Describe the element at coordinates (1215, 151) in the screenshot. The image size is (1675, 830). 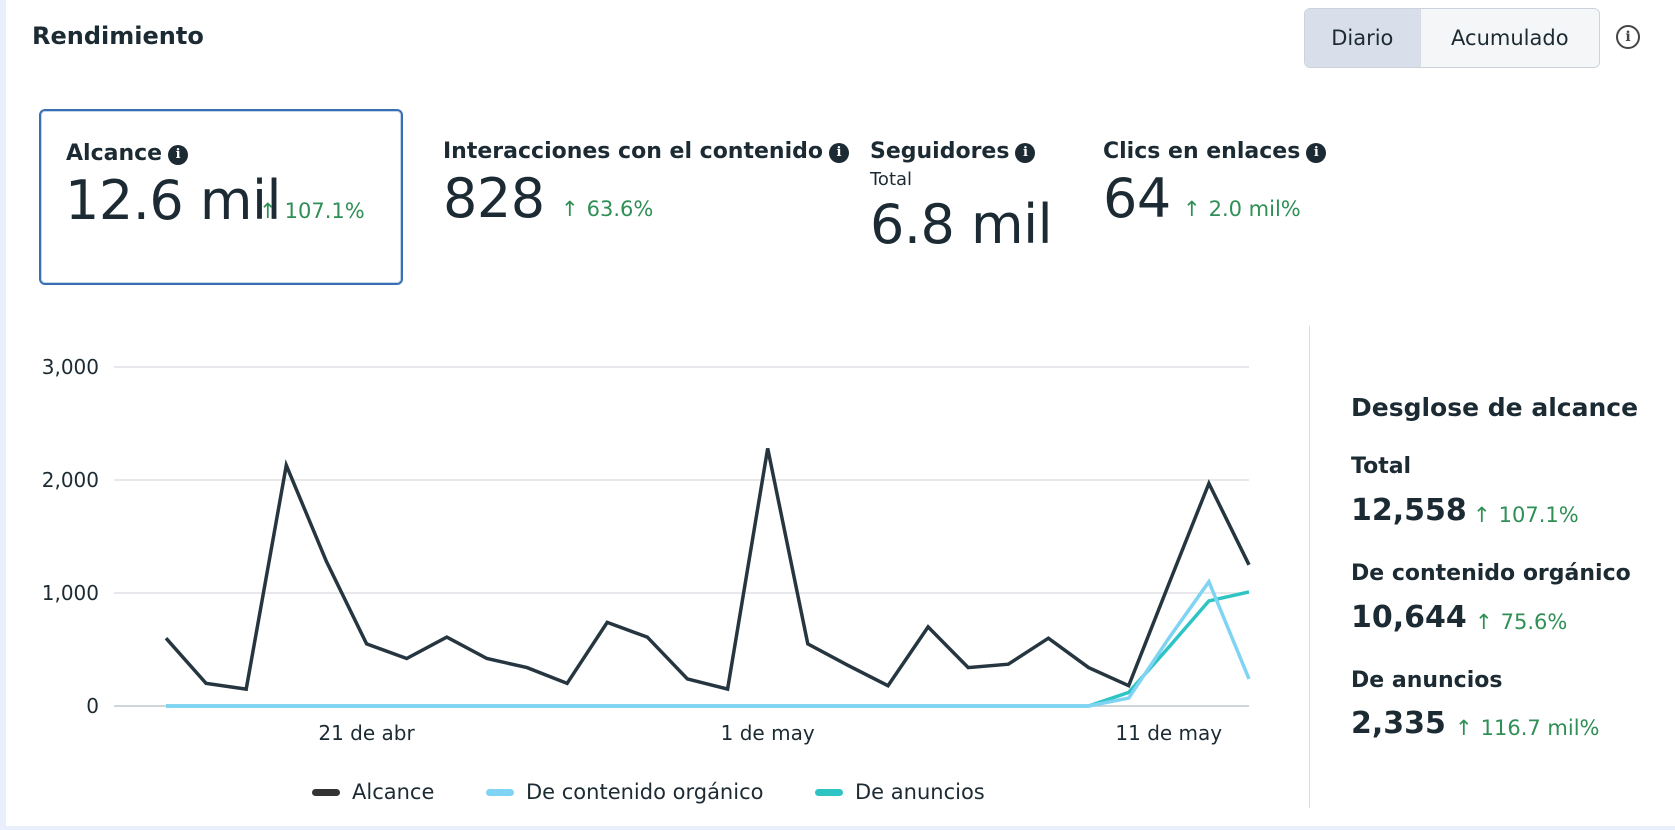
I see `metric-label: Clics en enlaces i` at that location.